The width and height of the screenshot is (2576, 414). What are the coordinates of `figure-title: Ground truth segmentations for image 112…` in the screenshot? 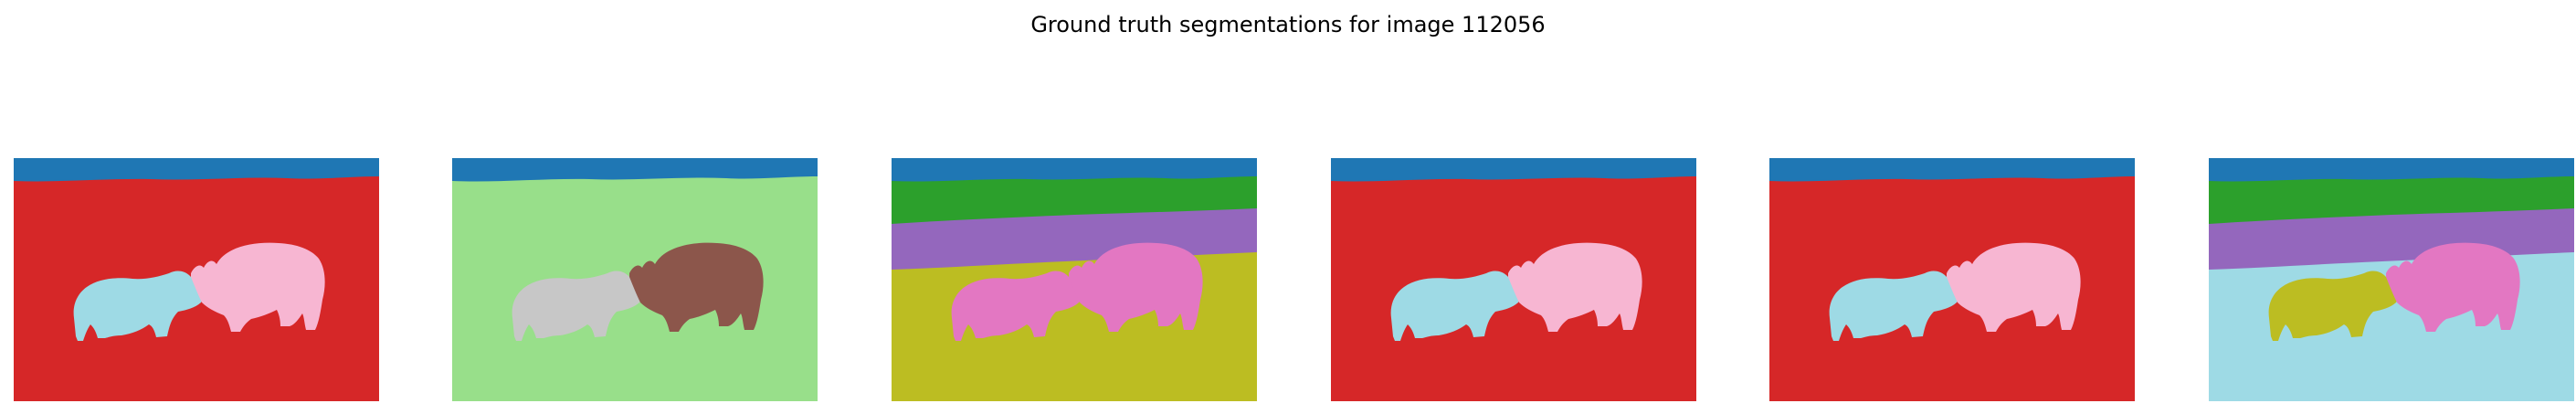 It's located at (1288, 24).